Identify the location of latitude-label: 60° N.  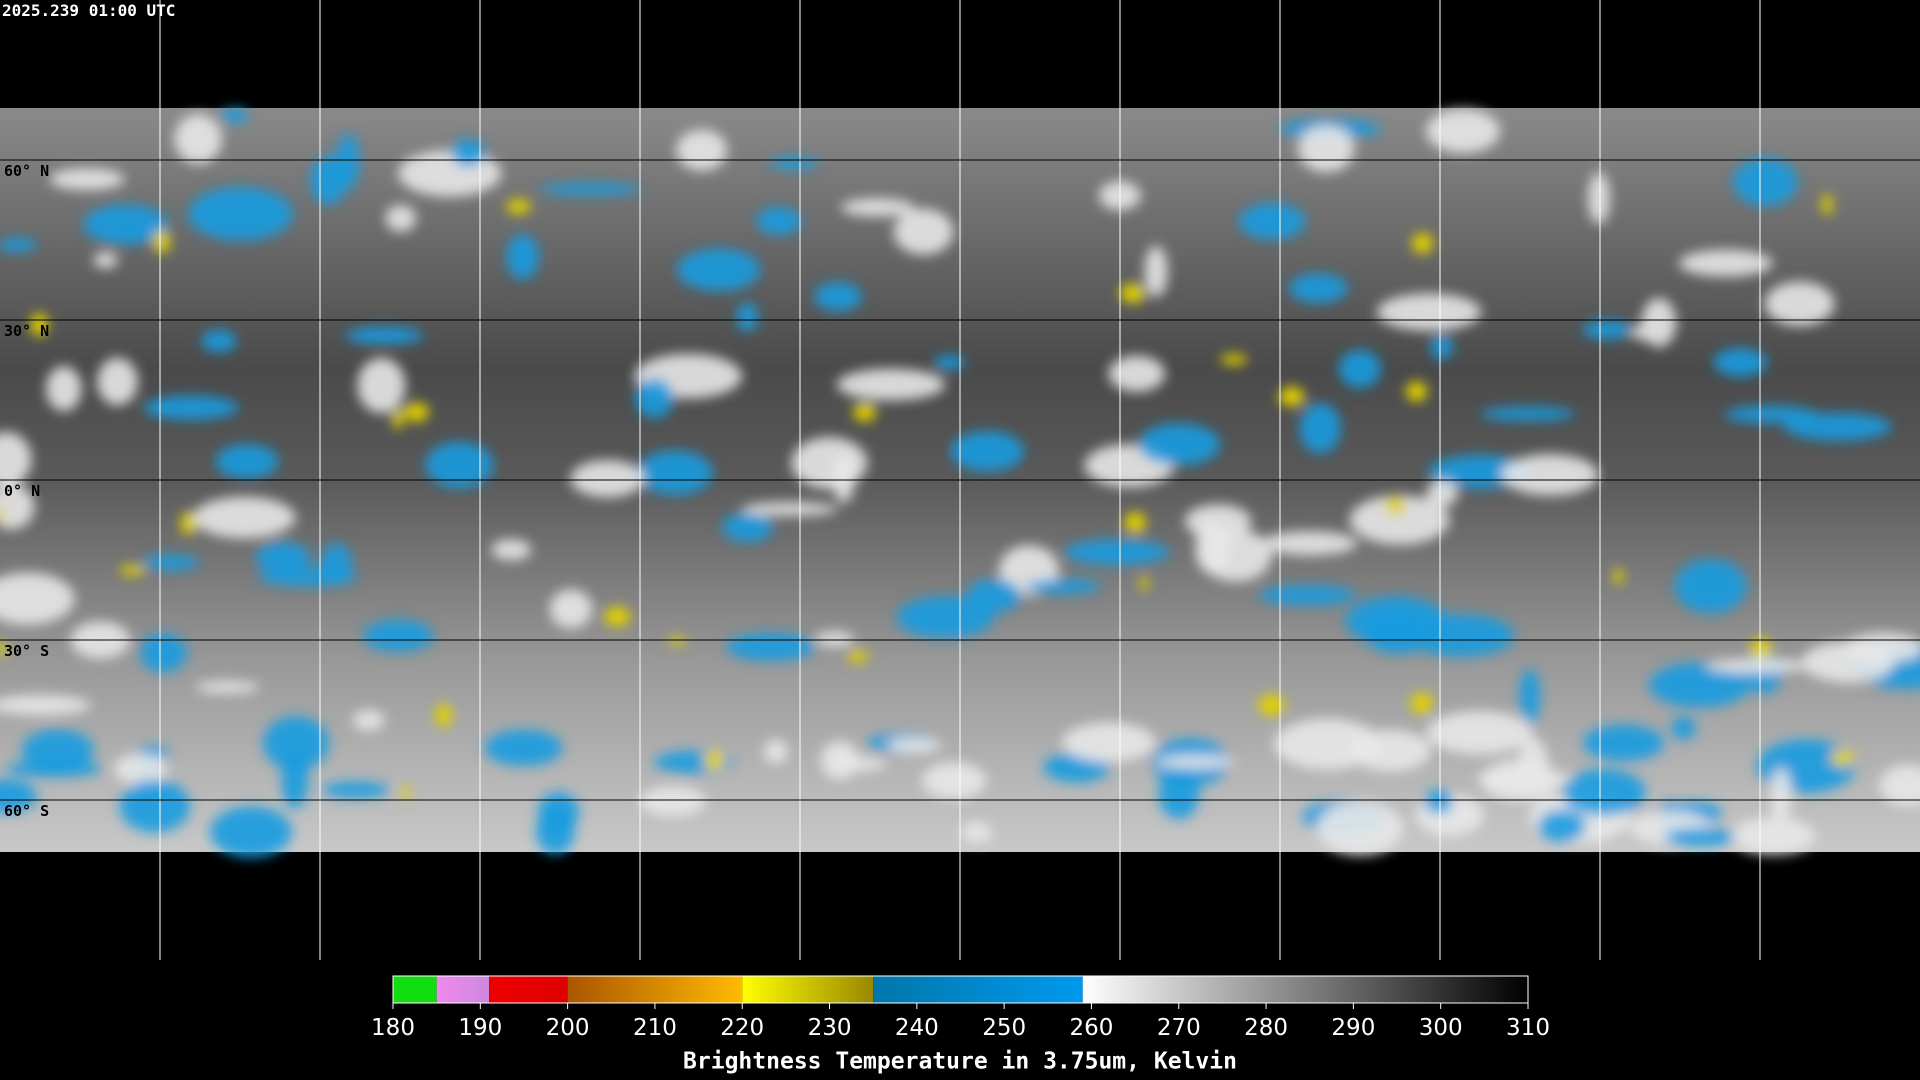
(26, 171).